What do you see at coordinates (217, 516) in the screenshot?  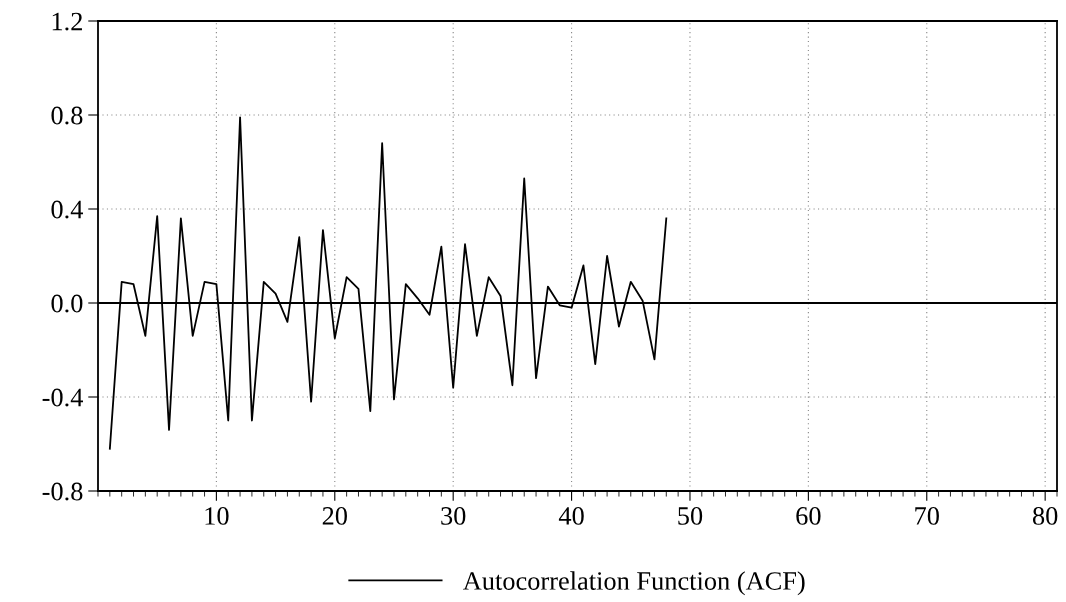 I see `x-tick-label: 10` at bounding box center [217, 516].